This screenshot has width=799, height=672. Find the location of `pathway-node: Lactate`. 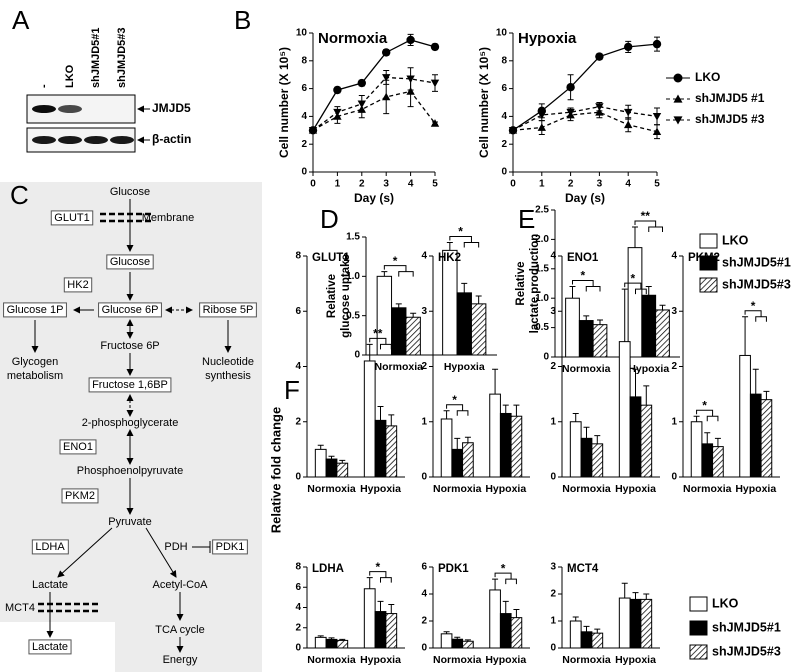

pathway-node: Lactate is located at coordinates (50, 585).